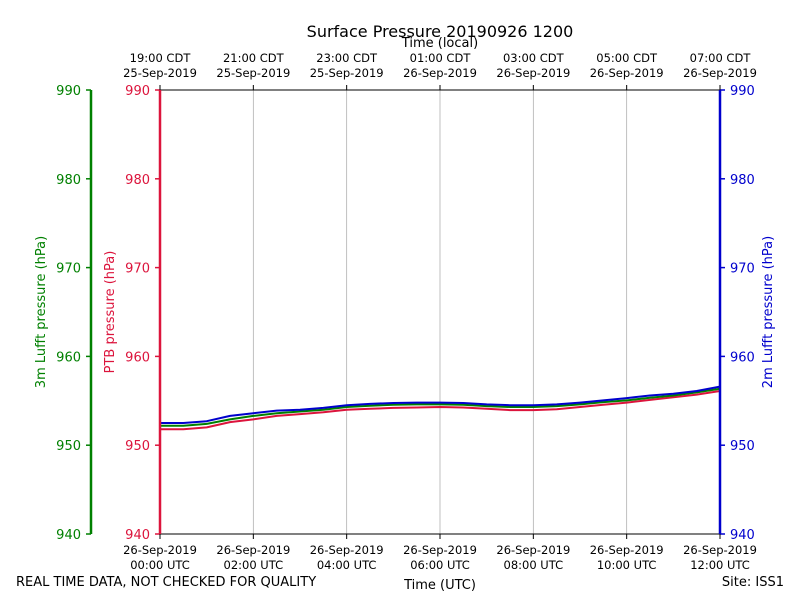 The width and height of the screenshot is (800, 600). Describe the element at coordinates (721, 58) in the screenshot. I see `top-x-tick-time: 07:00 CDT` at that location.